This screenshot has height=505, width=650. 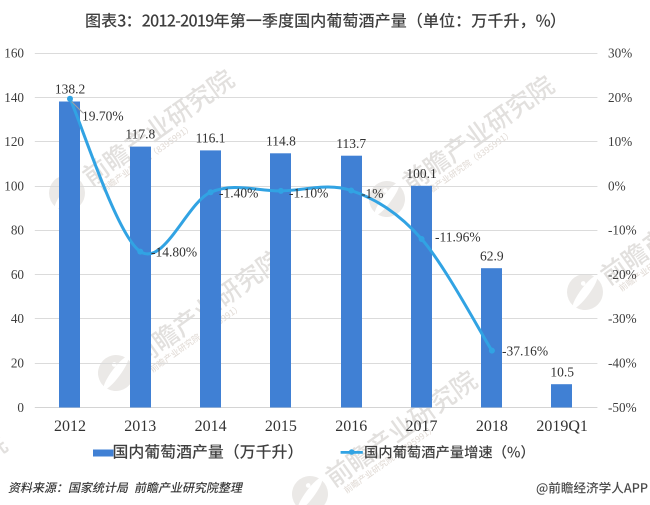 I want to click on svg-text: 114.8, so click(x=281, y=140).